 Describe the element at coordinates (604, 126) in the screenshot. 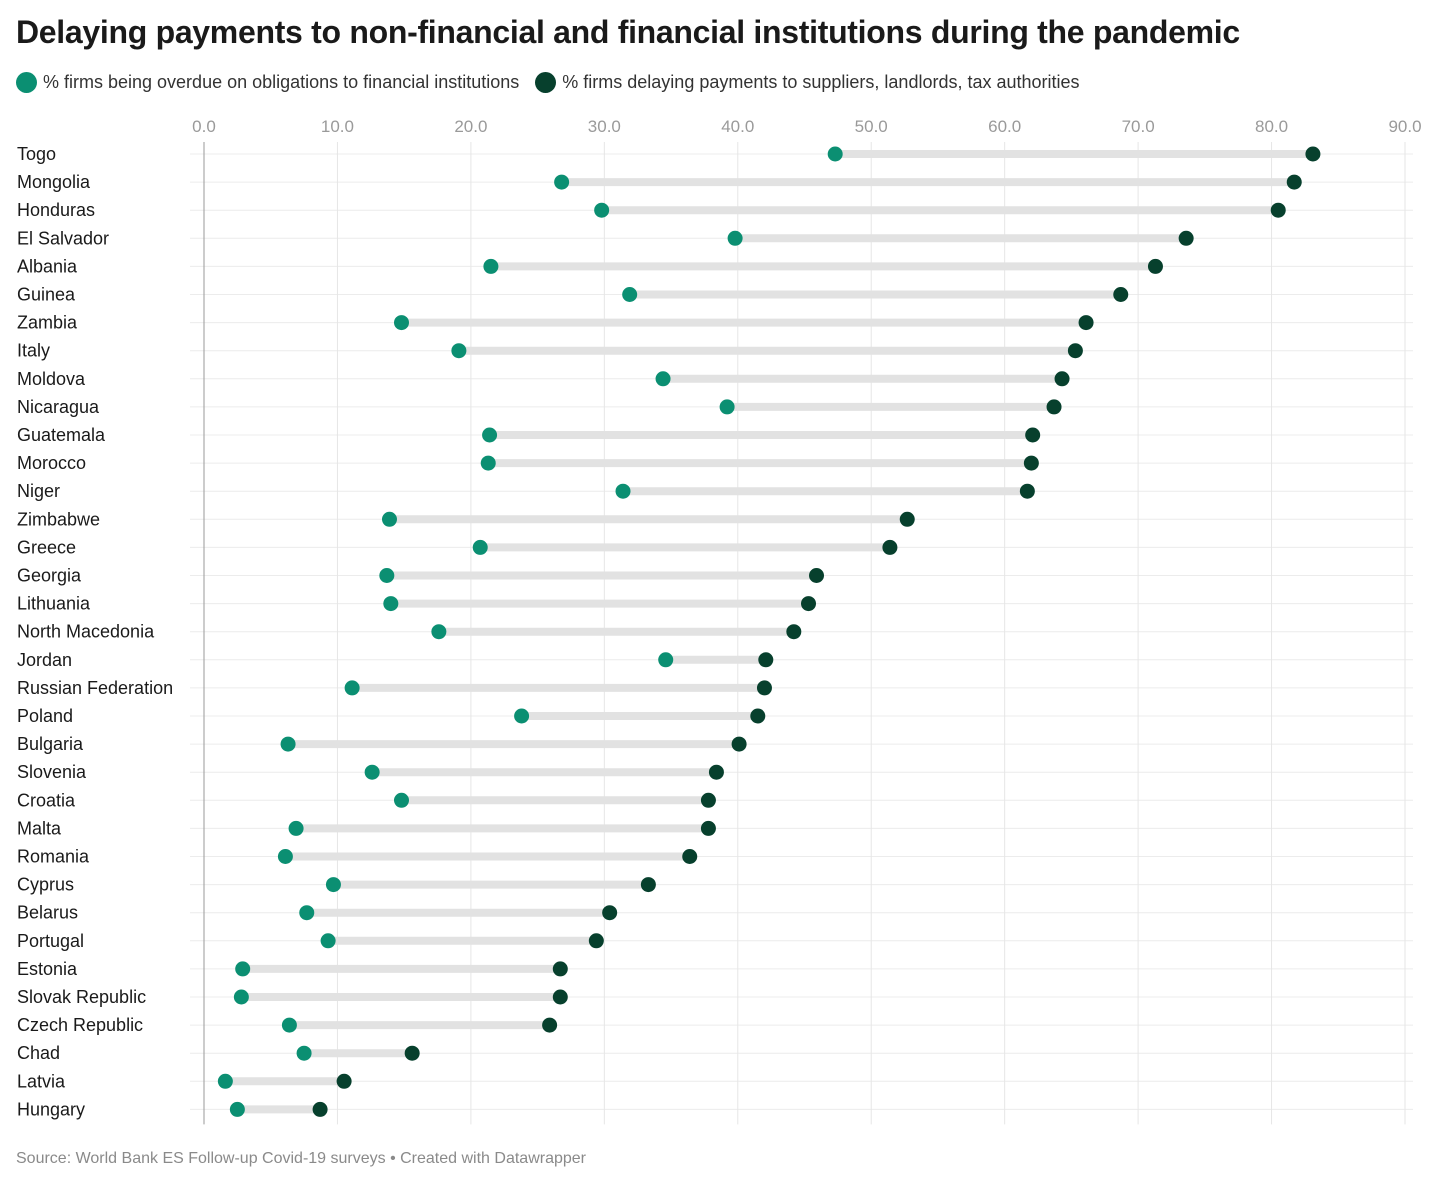

I see `x-tick-label: 30.0` at that location.